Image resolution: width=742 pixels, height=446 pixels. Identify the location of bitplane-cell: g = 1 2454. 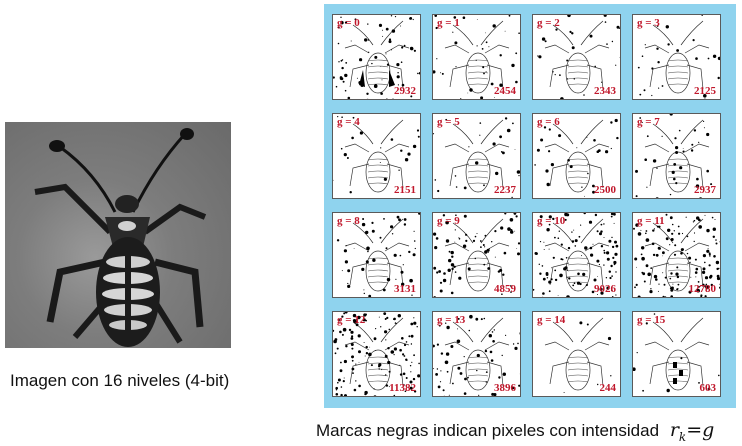
(476, 57).